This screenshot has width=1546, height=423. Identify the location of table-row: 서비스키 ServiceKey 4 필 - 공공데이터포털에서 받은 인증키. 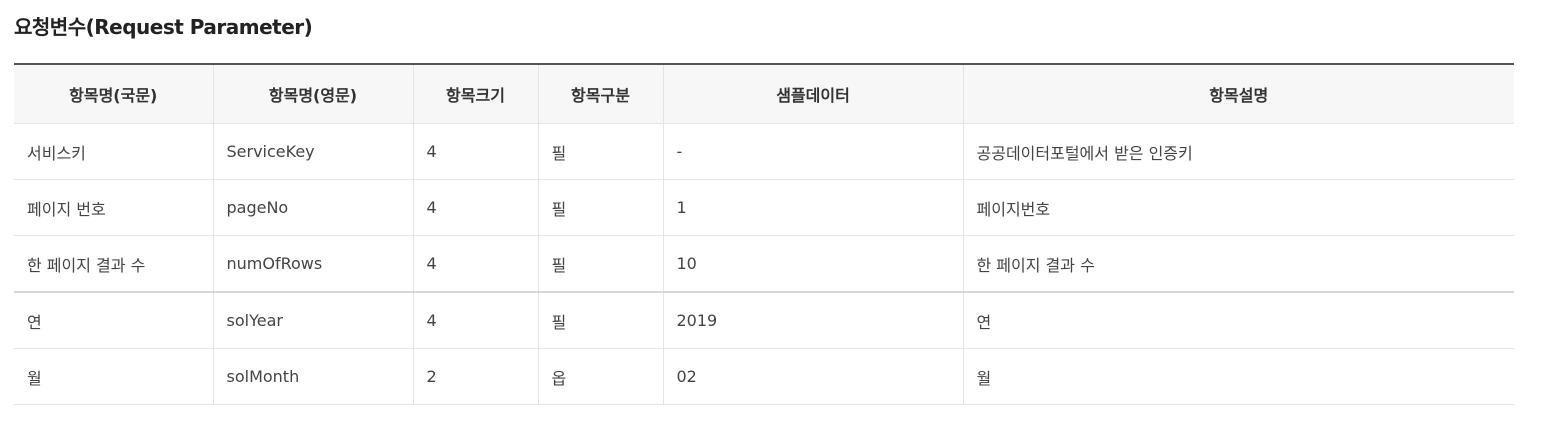
(764, 151).